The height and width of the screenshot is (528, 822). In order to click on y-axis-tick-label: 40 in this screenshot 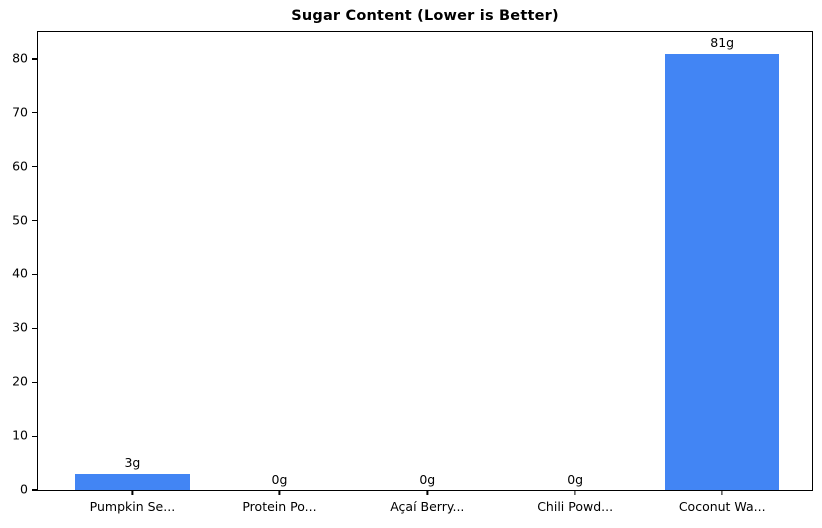, I will do `click(20, 273)`.